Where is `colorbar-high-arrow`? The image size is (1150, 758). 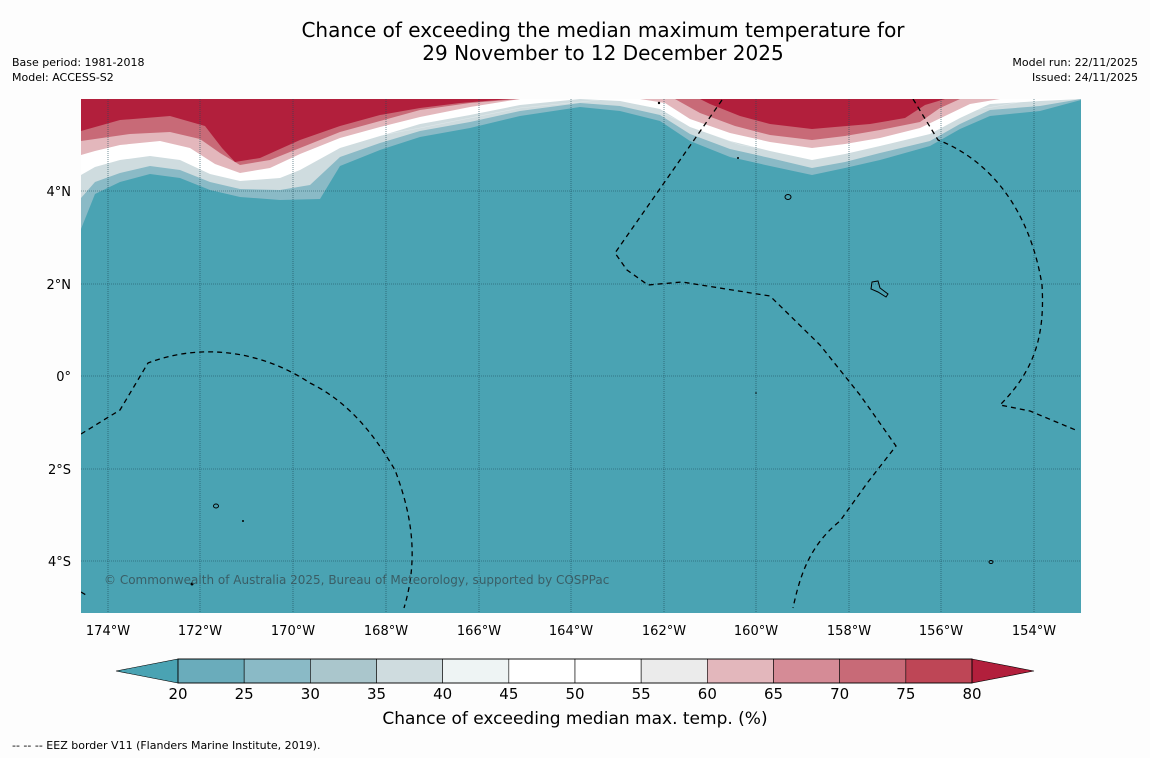 colorbar-high-arrow is located at coordinates (1003, 671).